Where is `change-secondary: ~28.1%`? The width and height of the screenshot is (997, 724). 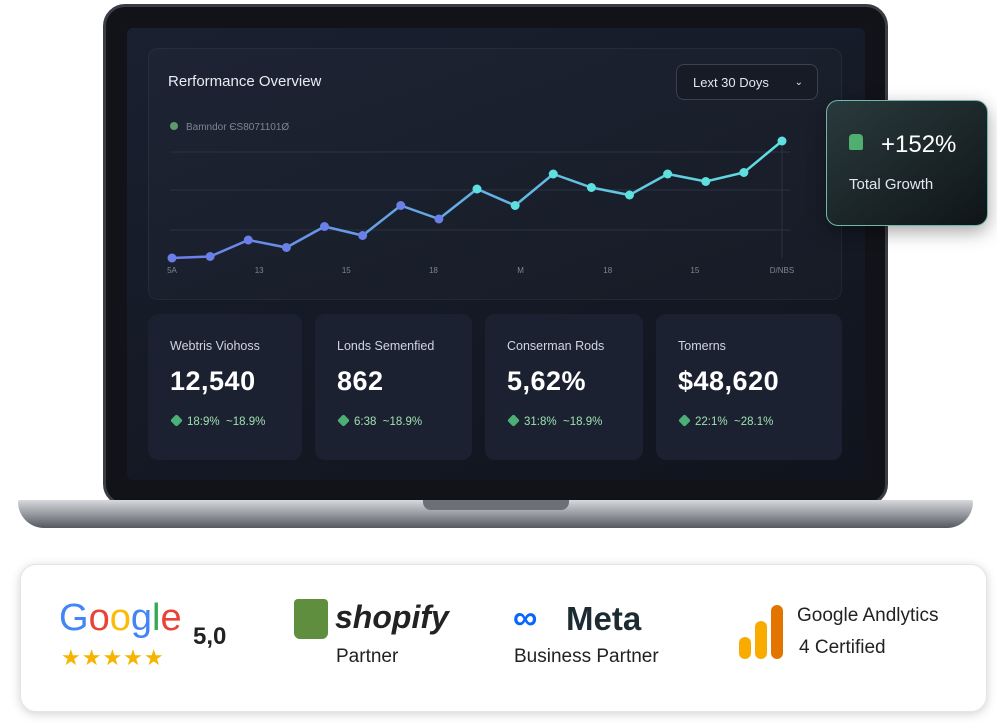
change-secondary: ~28.1% is located at coordinates (754, 422).